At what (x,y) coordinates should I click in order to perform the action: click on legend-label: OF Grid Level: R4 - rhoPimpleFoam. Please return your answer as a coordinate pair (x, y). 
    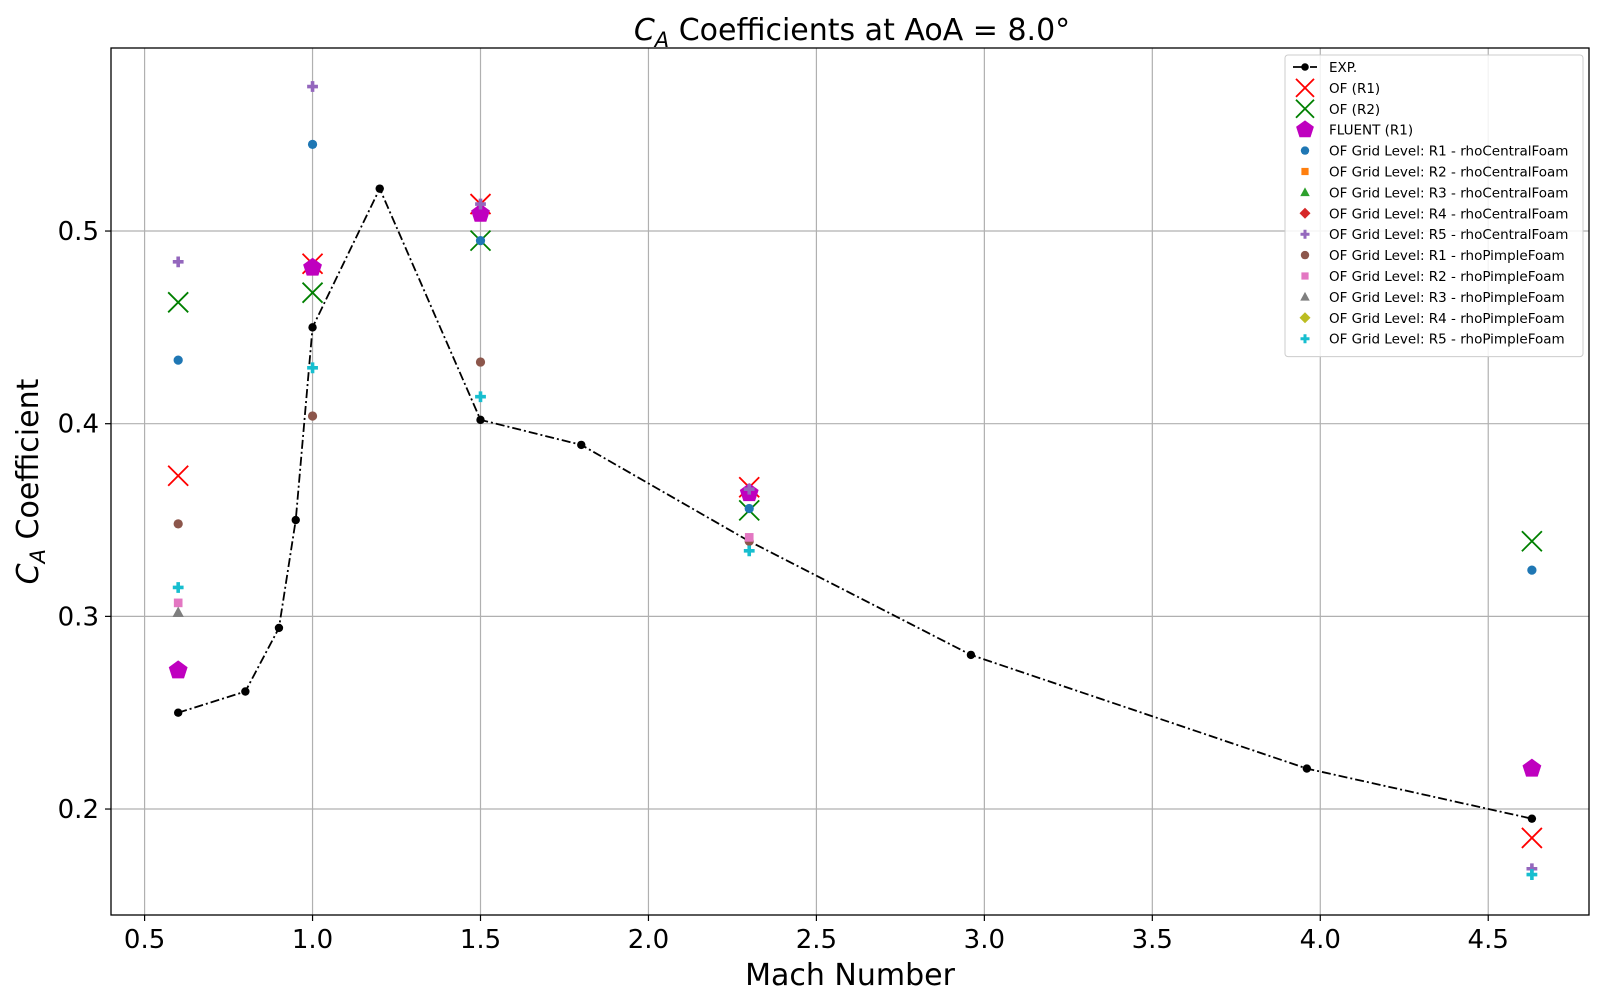
    Looking at the image, I should click on (1447, 319).